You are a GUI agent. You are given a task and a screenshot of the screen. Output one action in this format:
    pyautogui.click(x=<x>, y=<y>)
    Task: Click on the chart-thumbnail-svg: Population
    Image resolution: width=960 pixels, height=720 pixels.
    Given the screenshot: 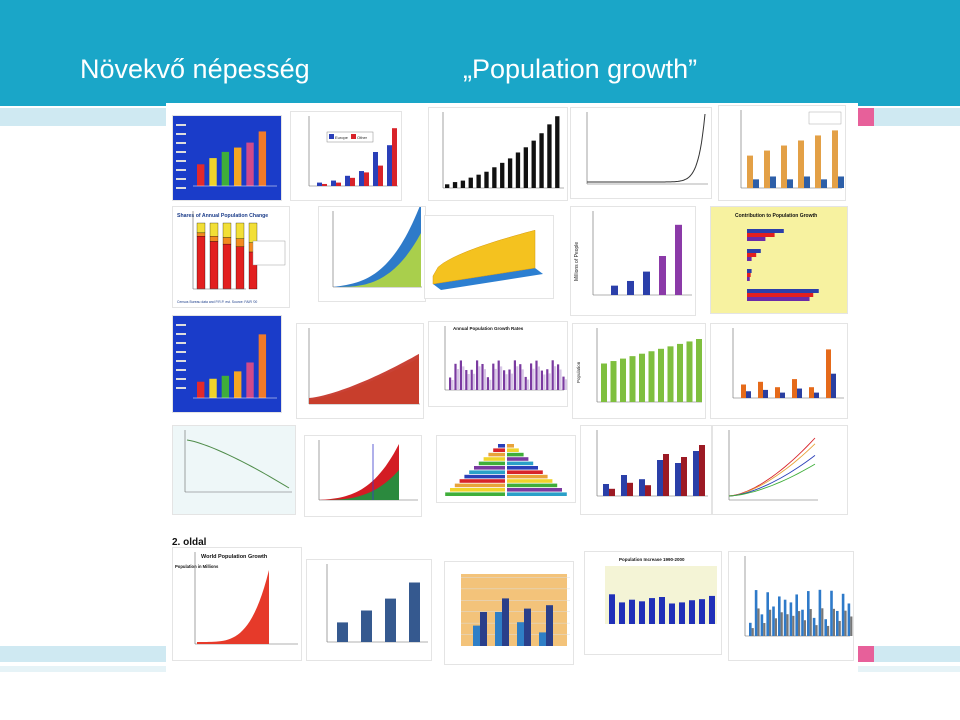 What is the action you would take?
    pyautogui.click(x=639, y=365)
    